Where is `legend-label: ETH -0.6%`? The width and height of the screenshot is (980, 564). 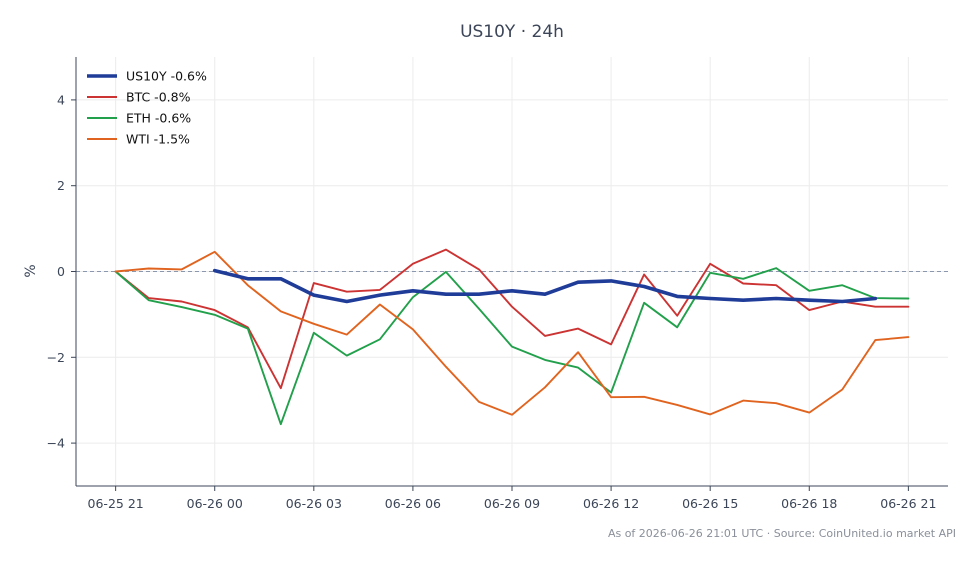
legend-label: ETH -0.6% is located at coordinates (158, 118).